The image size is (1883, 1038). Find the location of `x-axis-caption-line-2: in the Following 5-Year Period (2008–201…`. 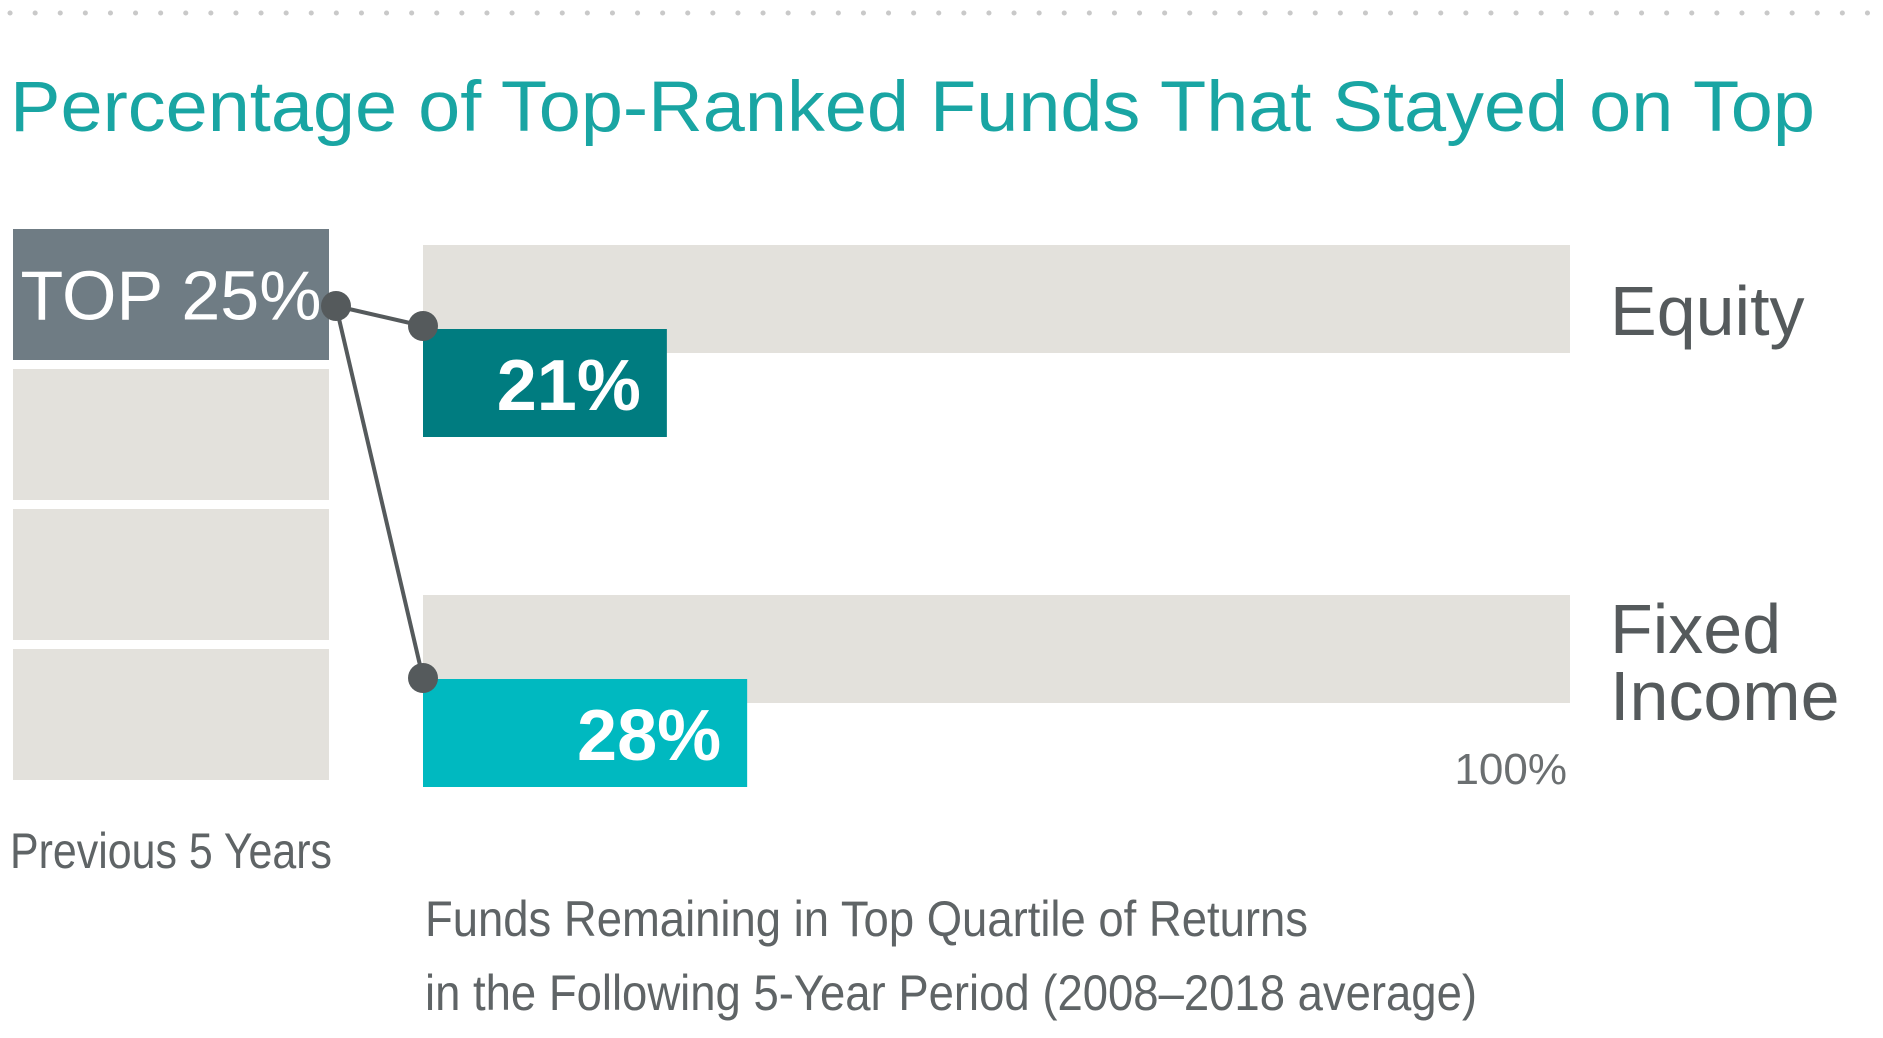

x-axis-caption-line-2: in the Following 5-Year Period (2008–201… is located at coordinates (951, 993).